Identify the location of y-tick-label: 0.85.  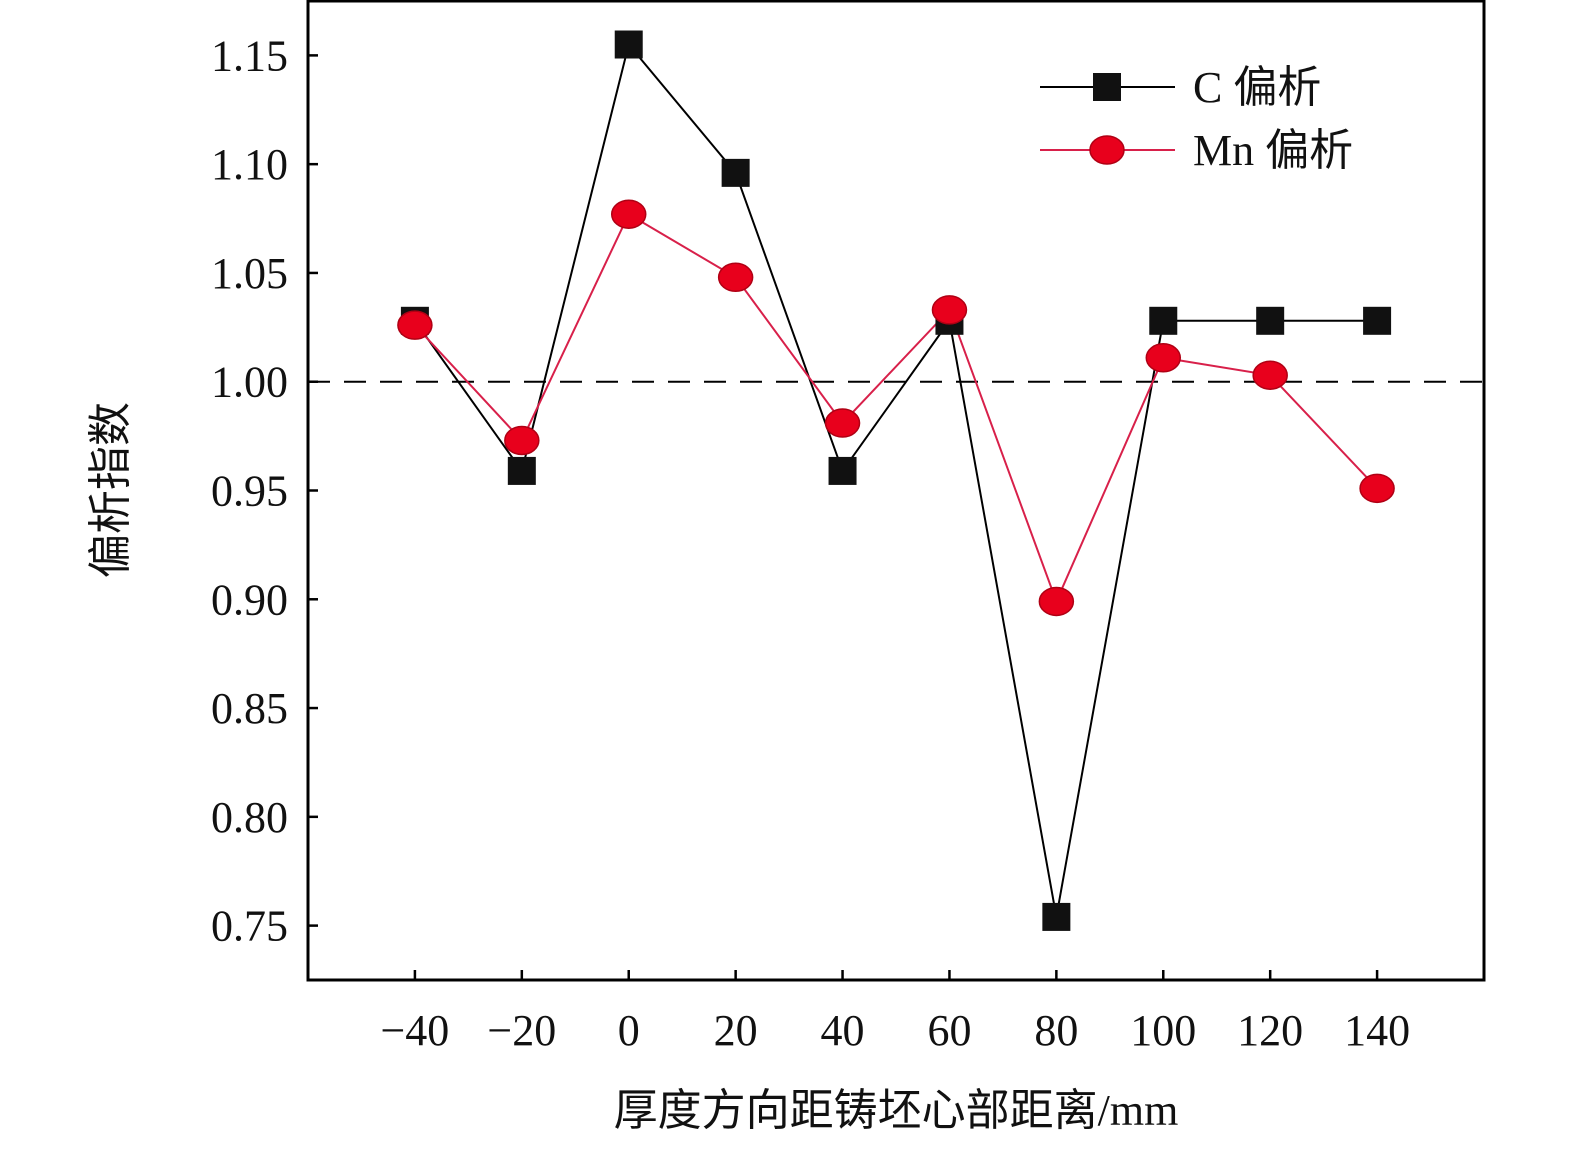
(249, 708).